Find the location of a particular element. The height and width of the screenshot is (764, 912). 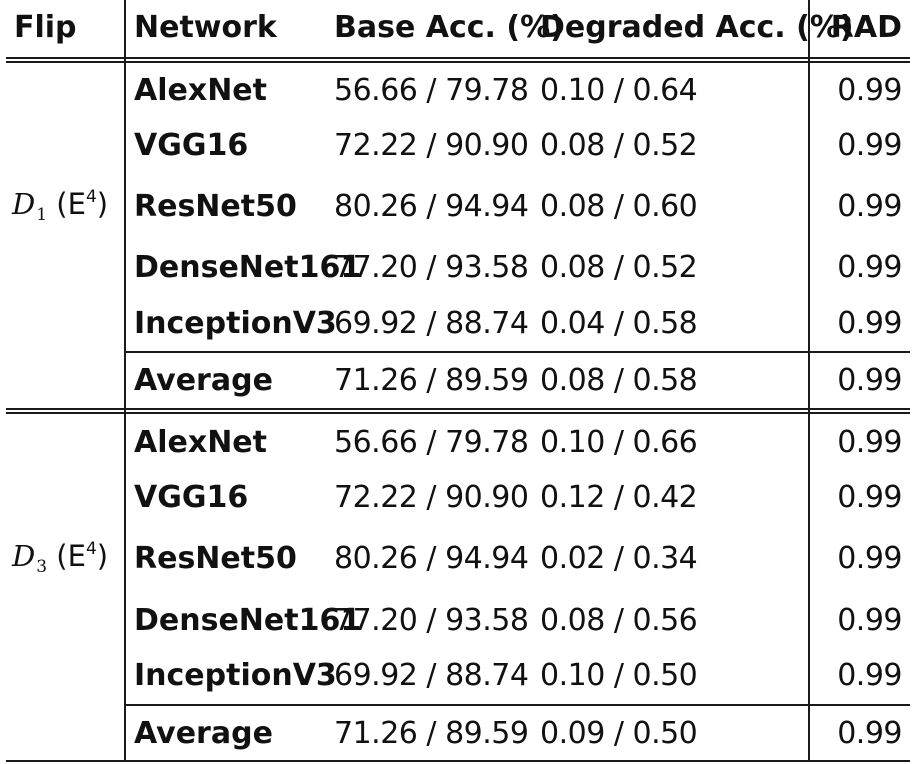

header-degraded-acc: Degraded Acc. (%) is located at coordinates (697, 27).